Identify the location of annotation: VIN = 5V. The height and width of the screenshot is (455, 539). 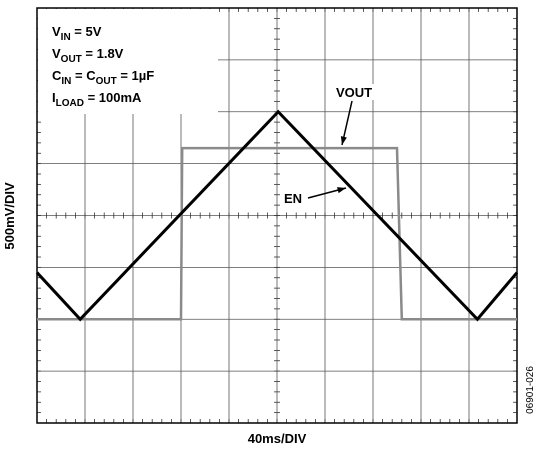
(77, 33).